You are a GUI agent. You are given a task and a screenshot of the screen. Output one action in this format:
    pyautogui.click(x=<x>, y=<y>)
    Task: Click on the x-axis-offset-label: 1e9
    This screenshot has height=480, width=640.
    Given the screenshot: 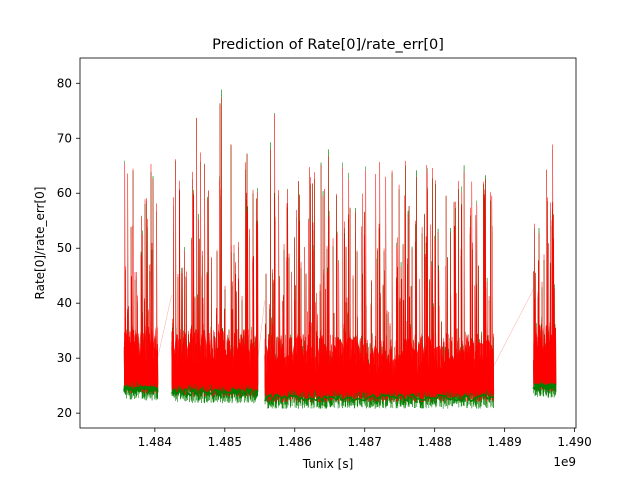 What is the action you would take?
    pyautogui.click(x=564, y=462)
    